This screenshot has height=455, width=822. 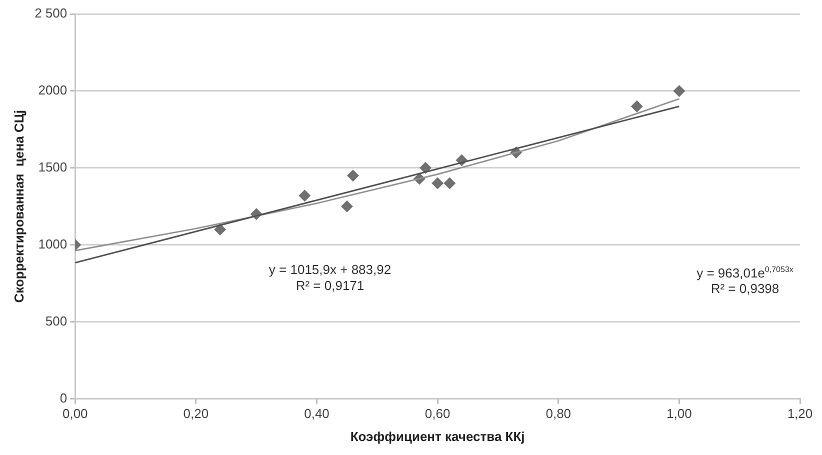 I want to click on x-axis-title: Коэффициент качества ККj, so click(x=437, y=436).